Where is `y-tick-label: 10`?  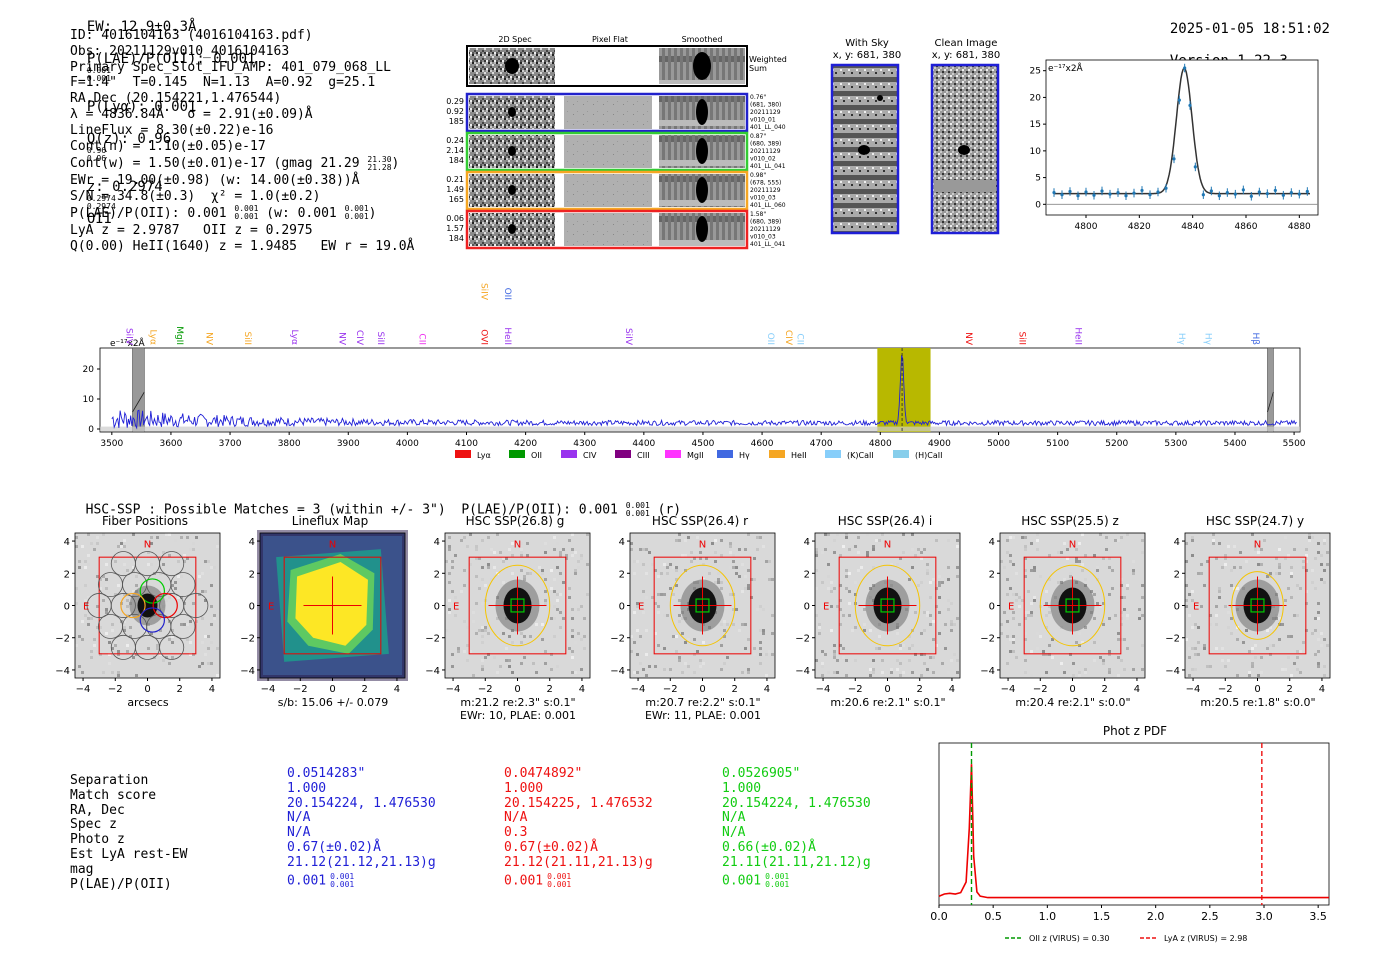 y-tick-label: 10 is located at coordinates (89, 400).